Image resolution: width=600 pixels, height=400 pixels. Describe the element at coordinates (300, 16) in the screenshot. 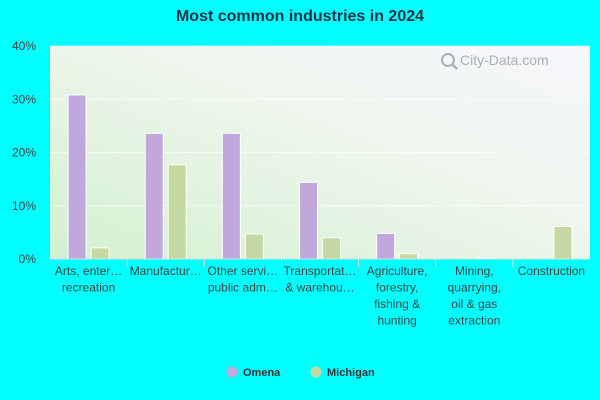

I see `chart-title: Most common industries in 2024` at that location.